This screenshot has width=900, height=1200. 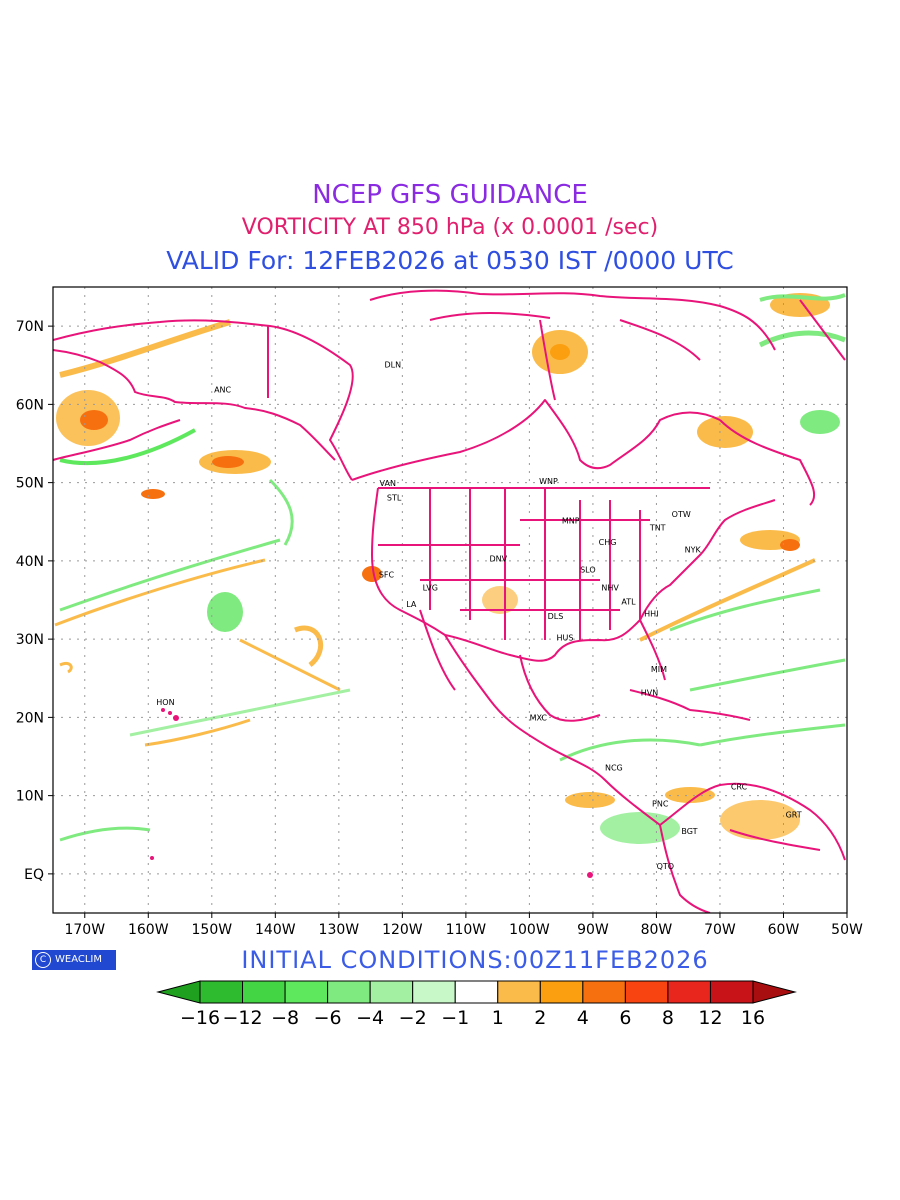 What do you see at coordinates (657, 527) in the screenshot?
I see `city-label-tnt: TNT` at bounding box center [657, 527].